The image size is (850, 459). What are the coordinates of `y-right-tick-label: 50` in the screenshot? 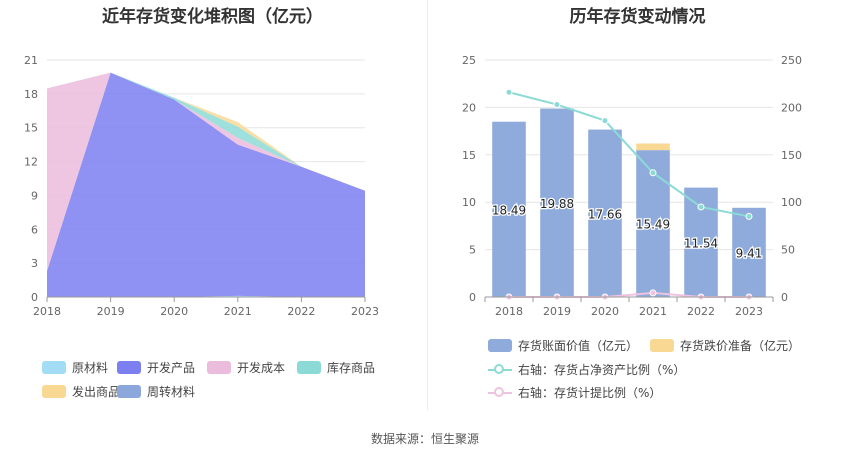 It's located at (788, 250).